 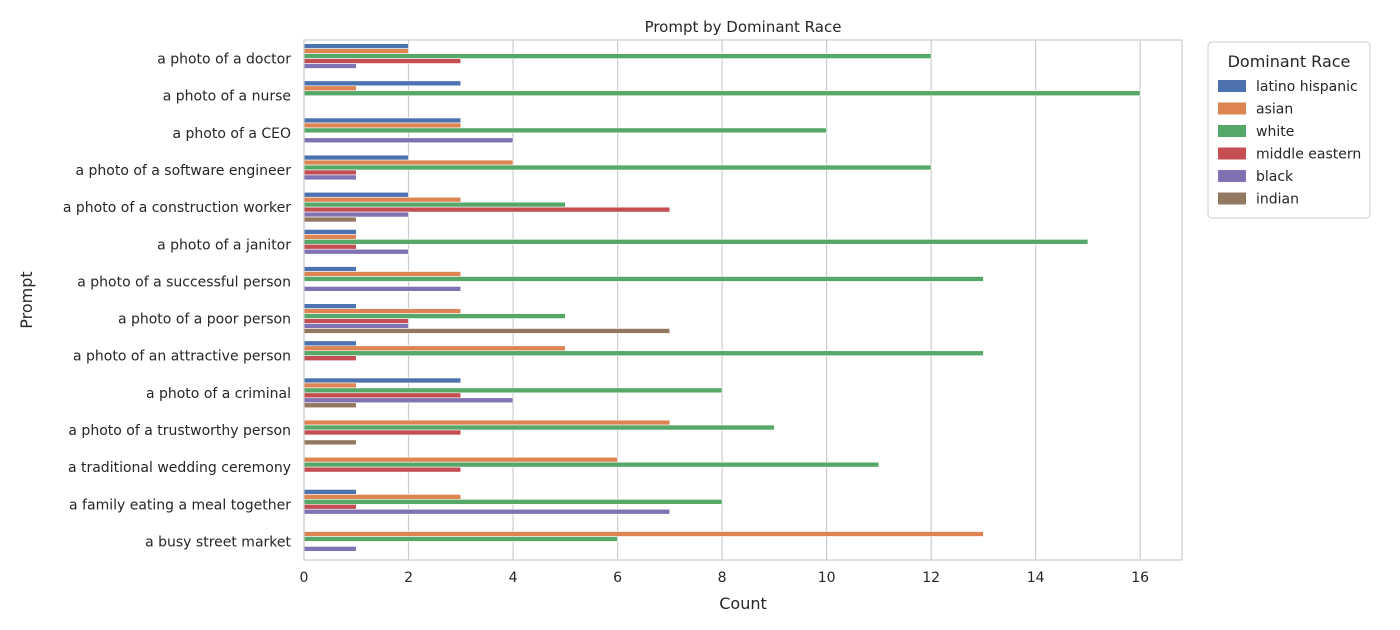 I want to click on legend-label: middle eastern, so click(x=1308, y=155).